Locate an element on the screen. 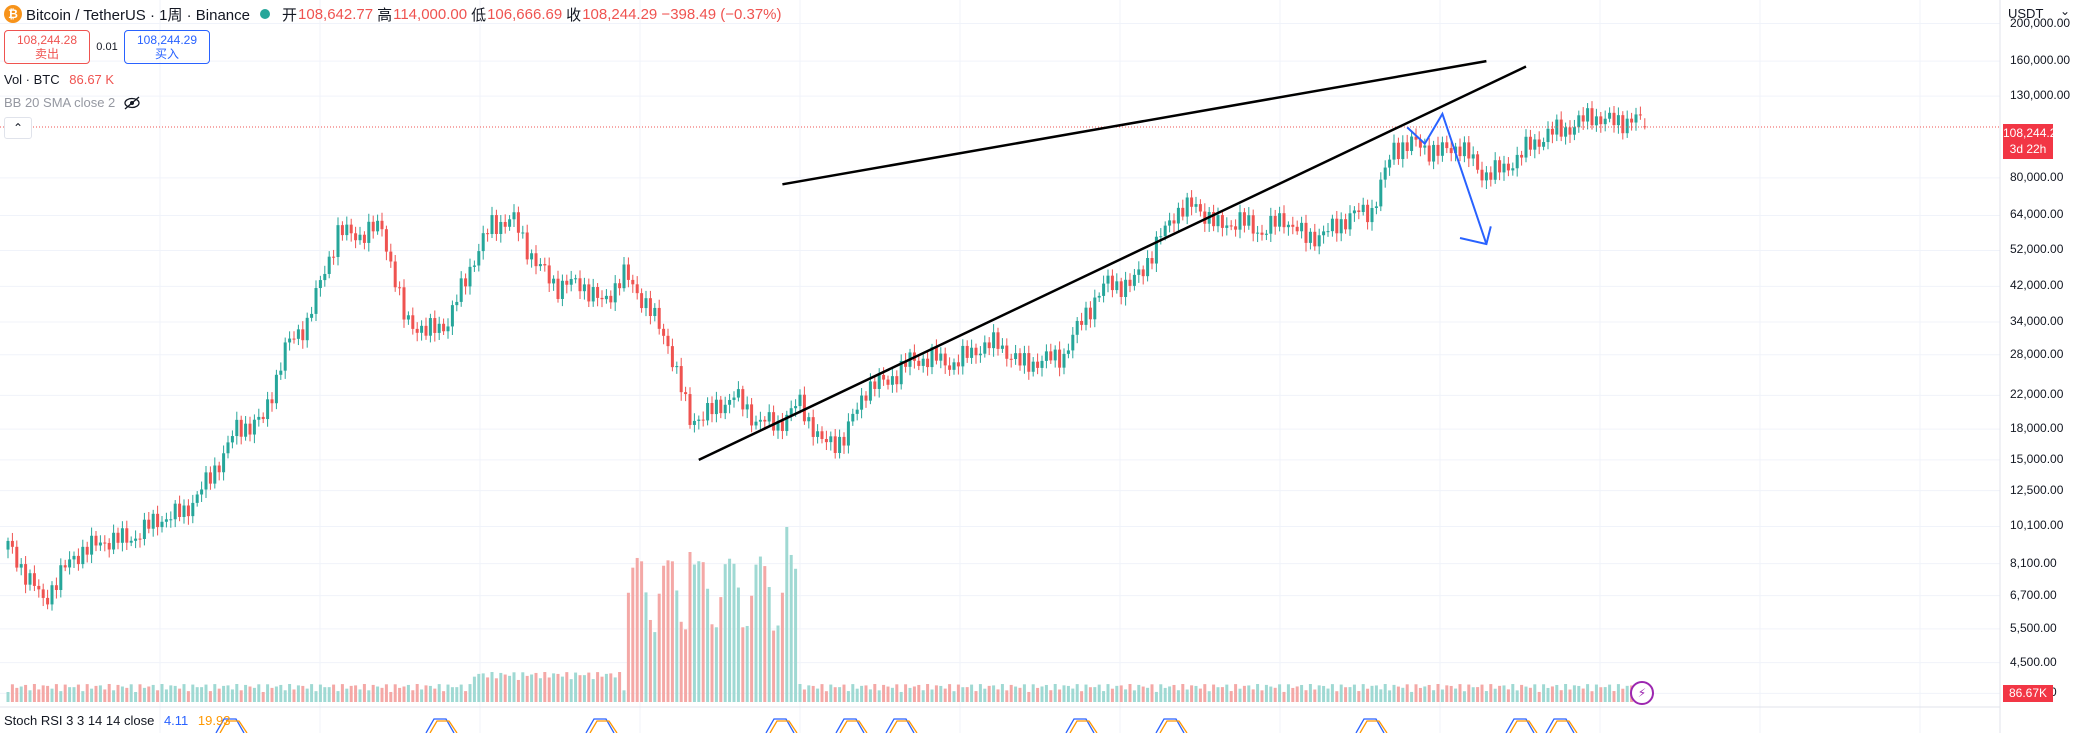 This screenshot has width=2078, height=733. currency-selector: USDT is located at coordinates (2026, 13).